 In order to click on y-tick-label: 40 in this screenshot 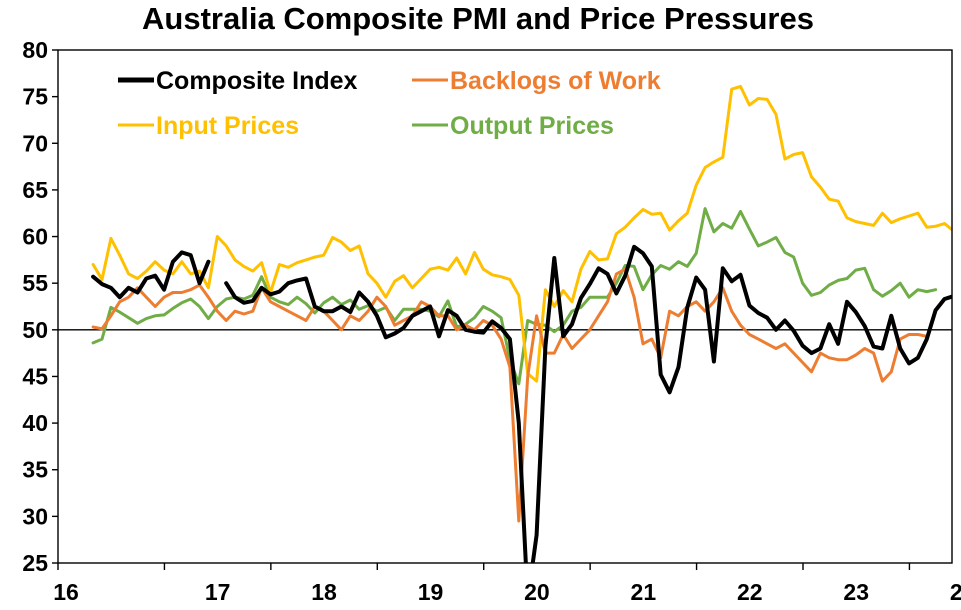, I will do `click(35, 423)`.